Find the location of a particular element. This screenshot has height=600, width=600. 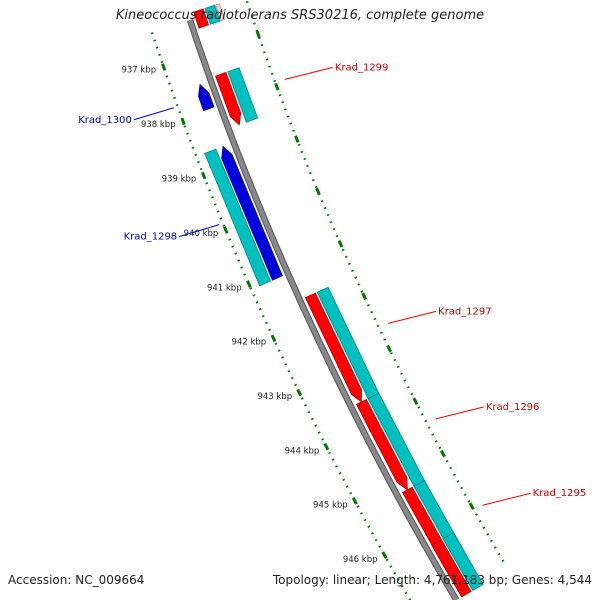

major-tick-938-right is located at coordinates (277, 86).